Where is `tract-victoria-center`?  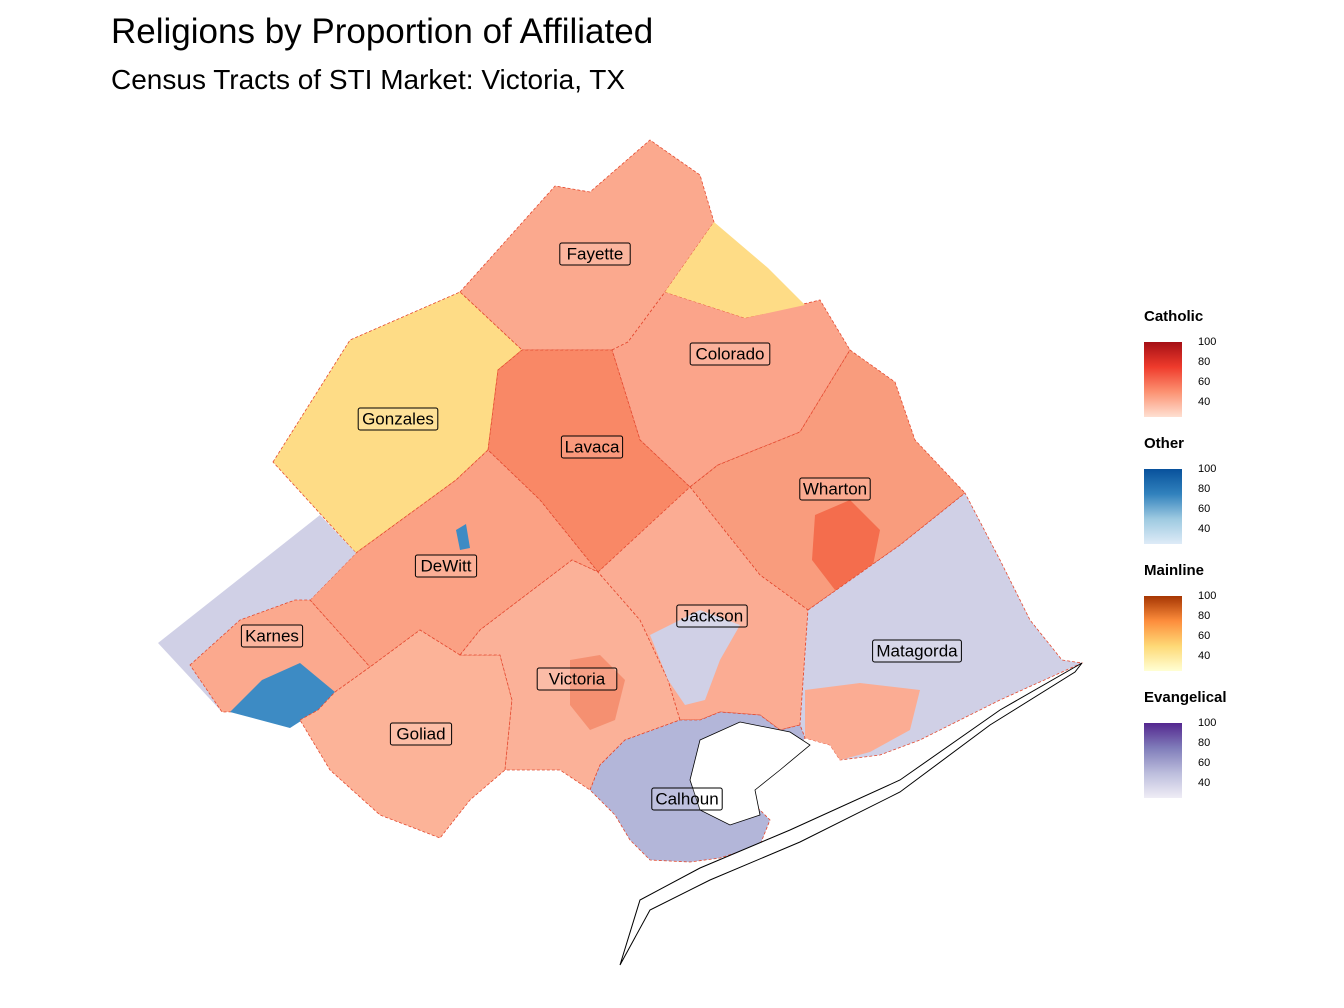 tract-victoria-center is located at coordinates (597, 692).